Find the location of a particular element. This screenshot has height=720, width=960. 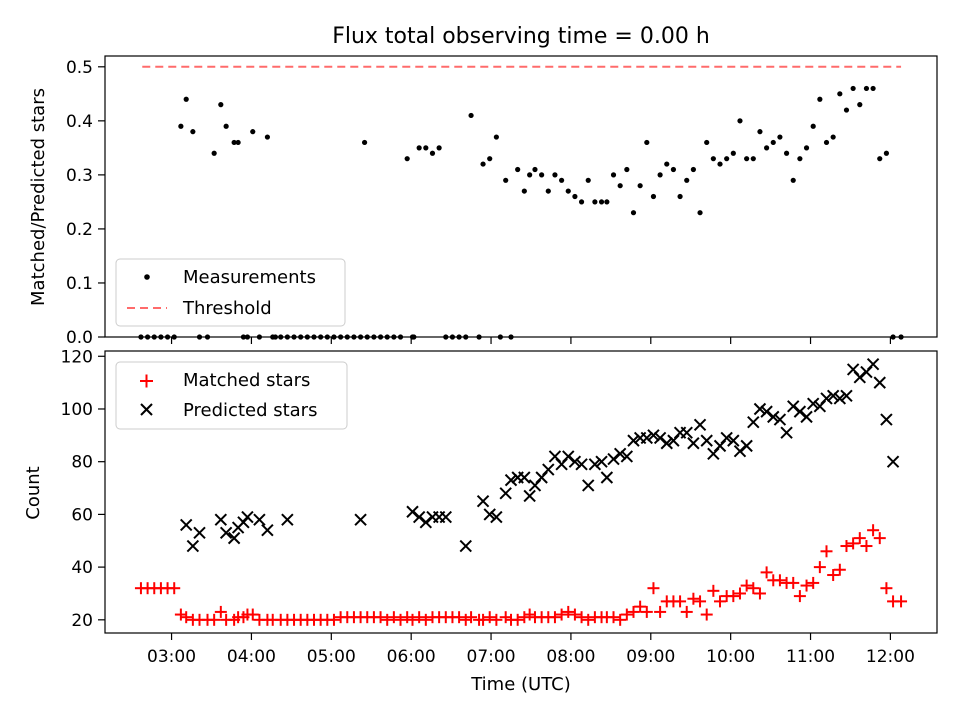

legend-marker-matched is located at coordinates (146, 381).